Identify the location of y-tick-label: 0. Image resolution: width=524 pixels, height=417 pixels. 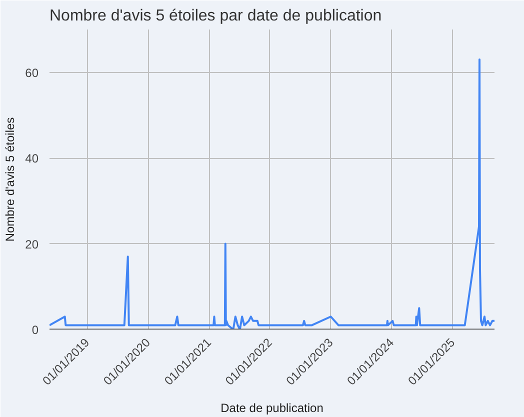
(35, 330).